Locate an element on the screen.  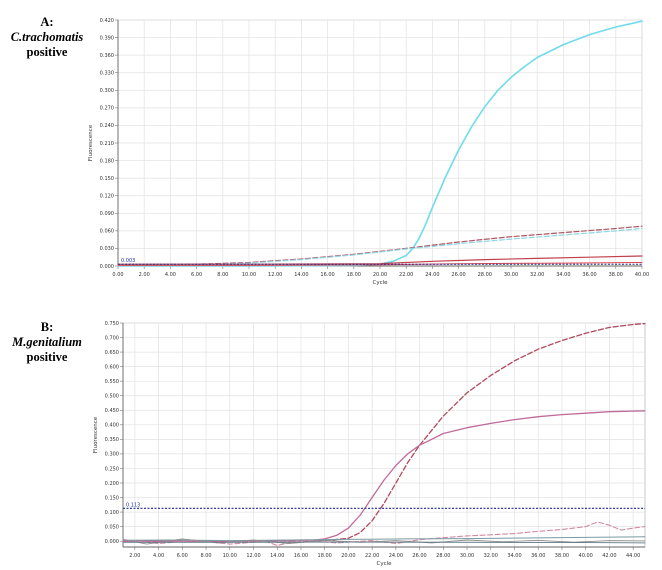
chart-b-y-tick-label: 0.650 is located at coordinates (112, 353).